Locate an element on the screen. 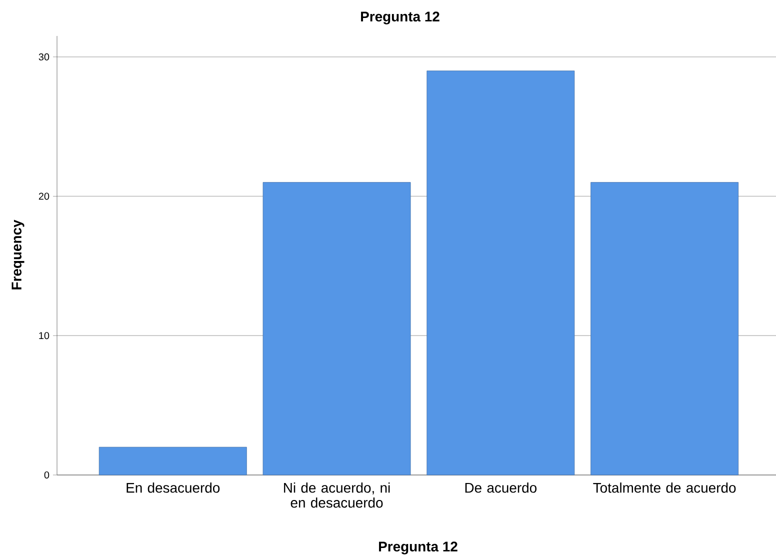  y-tick-label: 20 is located at coordinates (44, 196).